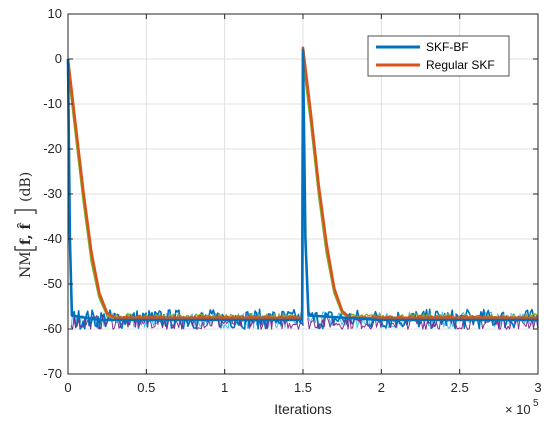 This screenshot has height=426, width=550. Describe the element at coordinates (67, 387) in the screenshot. I see `x-tick-label: 0` at that location.